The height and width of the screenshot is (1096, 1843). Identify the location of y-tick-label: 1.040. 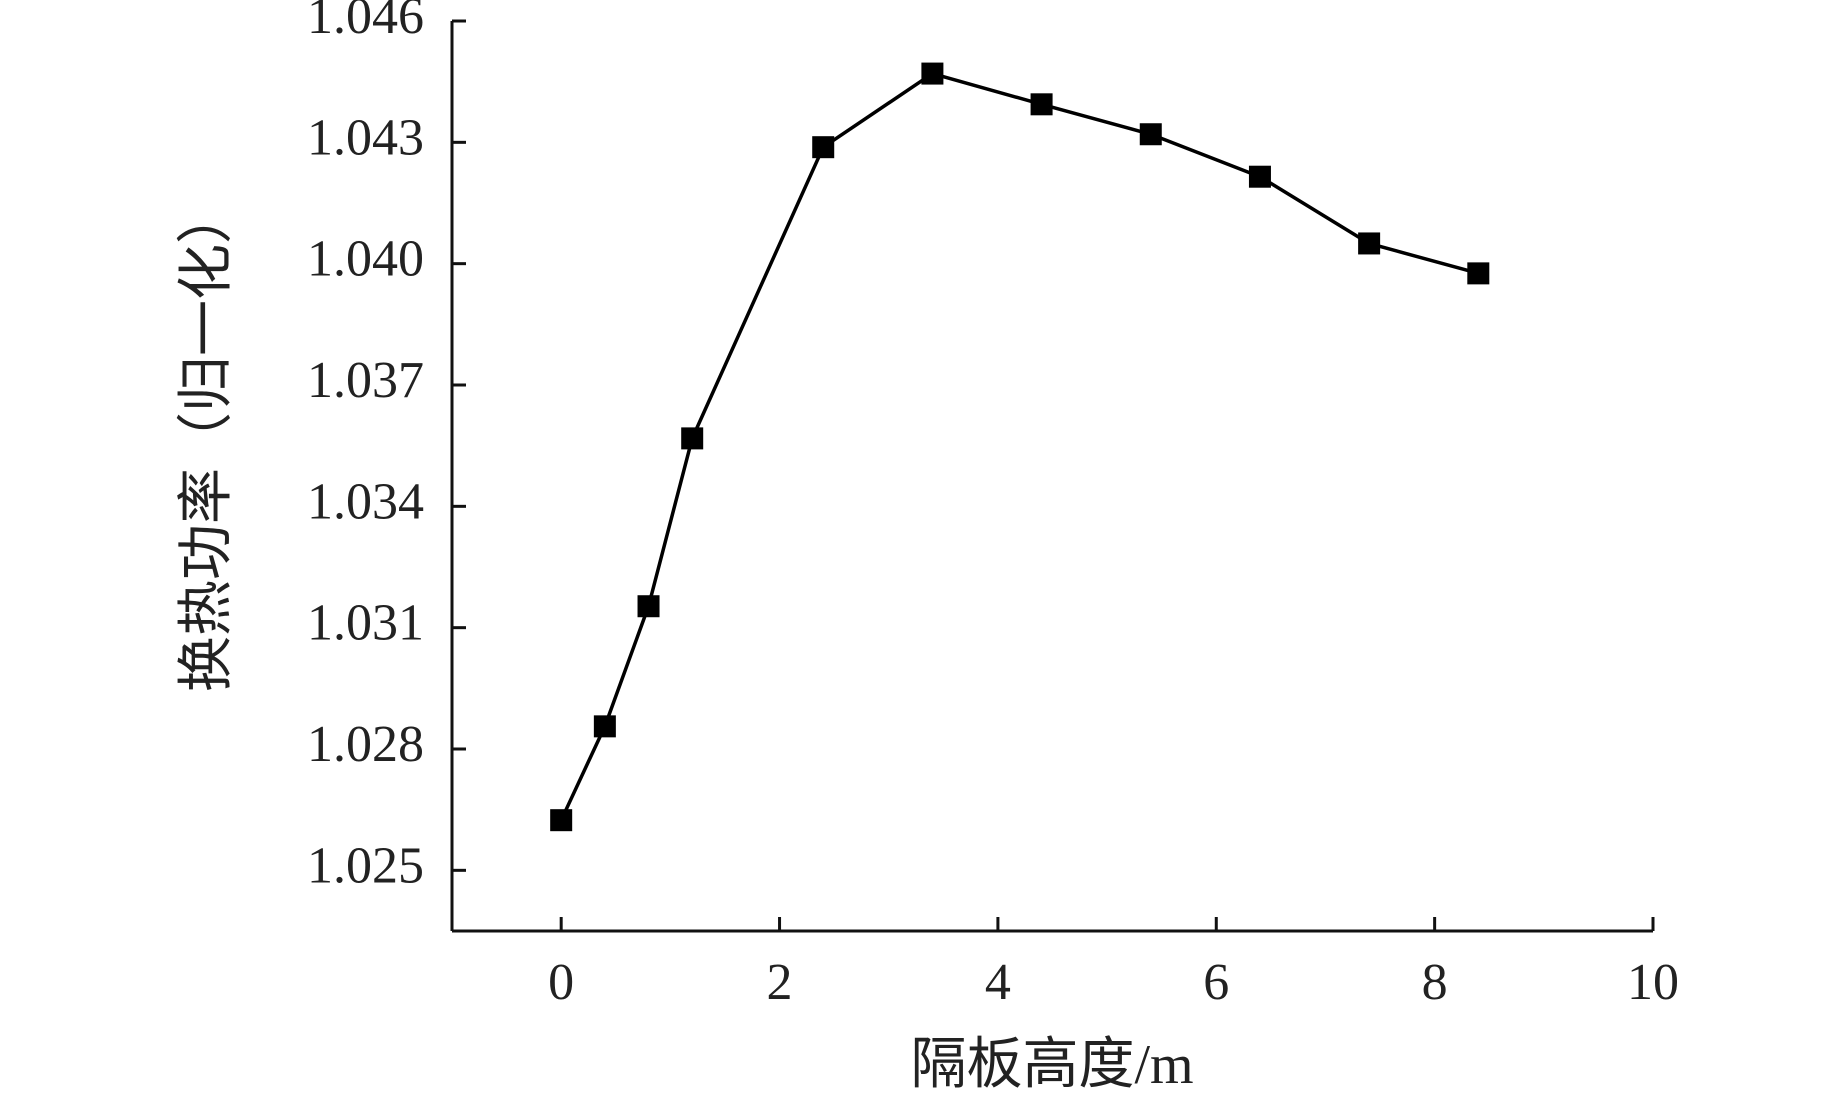
(365, 259).